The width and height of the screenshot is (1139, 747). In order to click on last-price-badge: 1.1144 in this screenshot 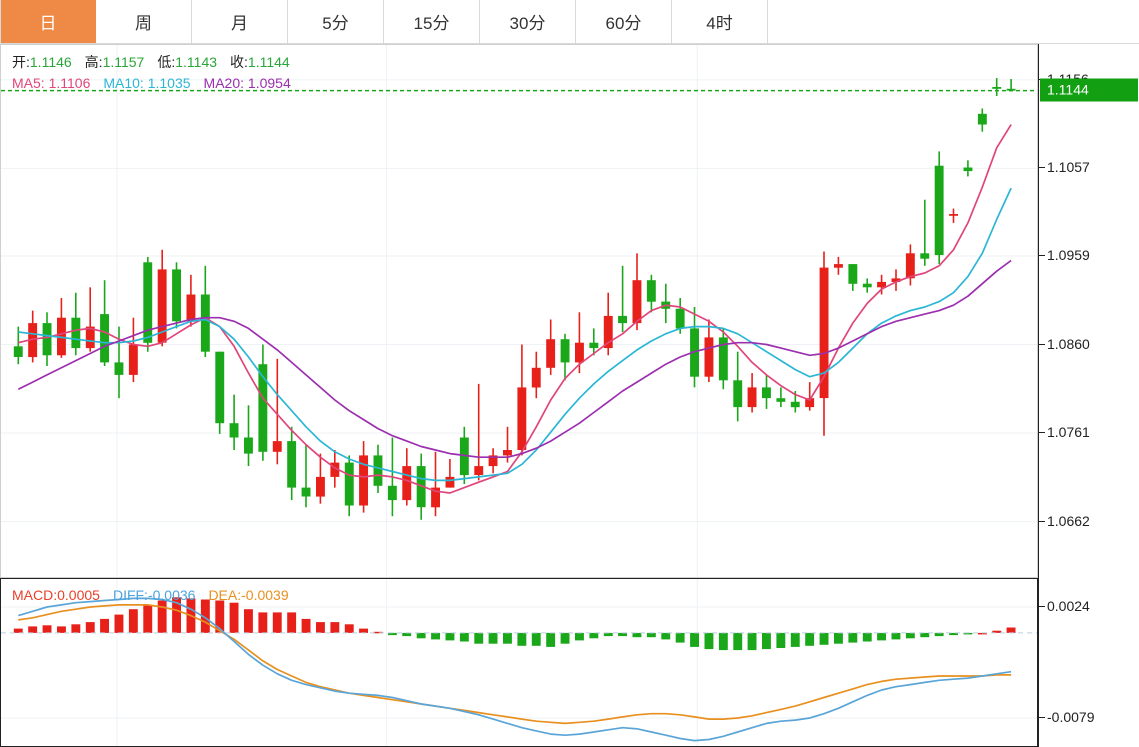, I will do `click(1089, 90)`.